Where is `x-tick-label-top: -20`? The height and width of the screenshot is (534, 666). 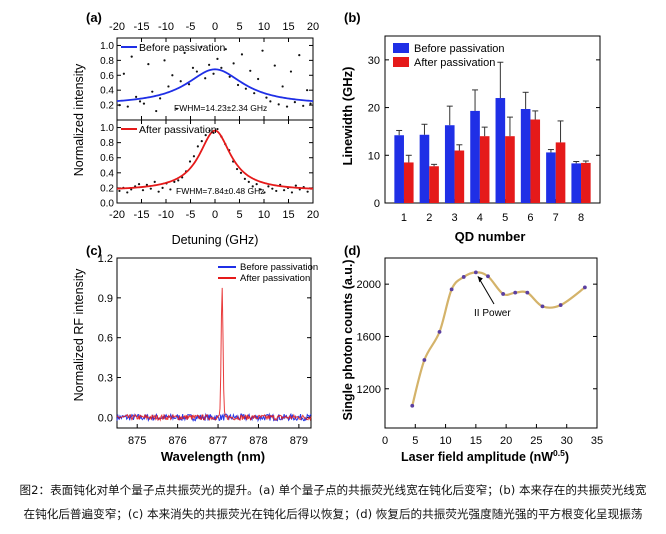 x-tick-label-top: -20 is located at coordinates (117, 27).